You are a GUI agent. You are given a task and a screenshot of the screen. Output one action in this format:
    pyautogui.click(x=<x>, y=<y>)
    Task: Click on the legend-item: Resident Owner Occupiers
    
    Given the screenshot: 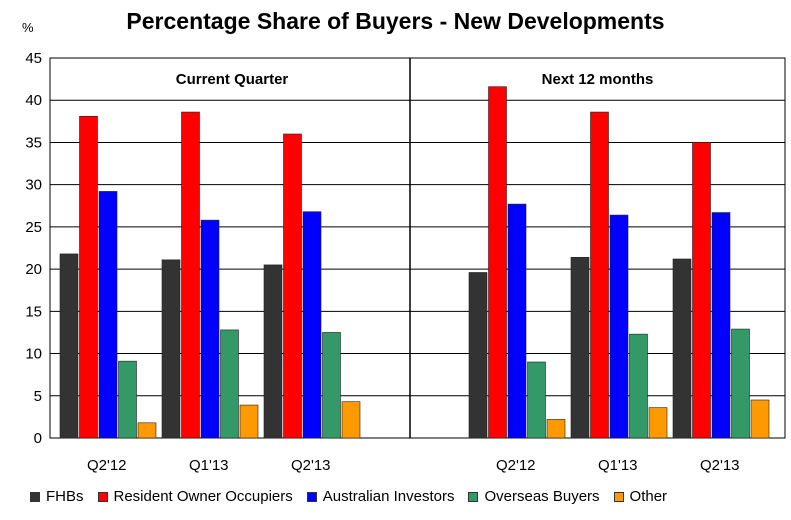 What is the action you would take?
    pyautogui.click(x=195, y=496)
    